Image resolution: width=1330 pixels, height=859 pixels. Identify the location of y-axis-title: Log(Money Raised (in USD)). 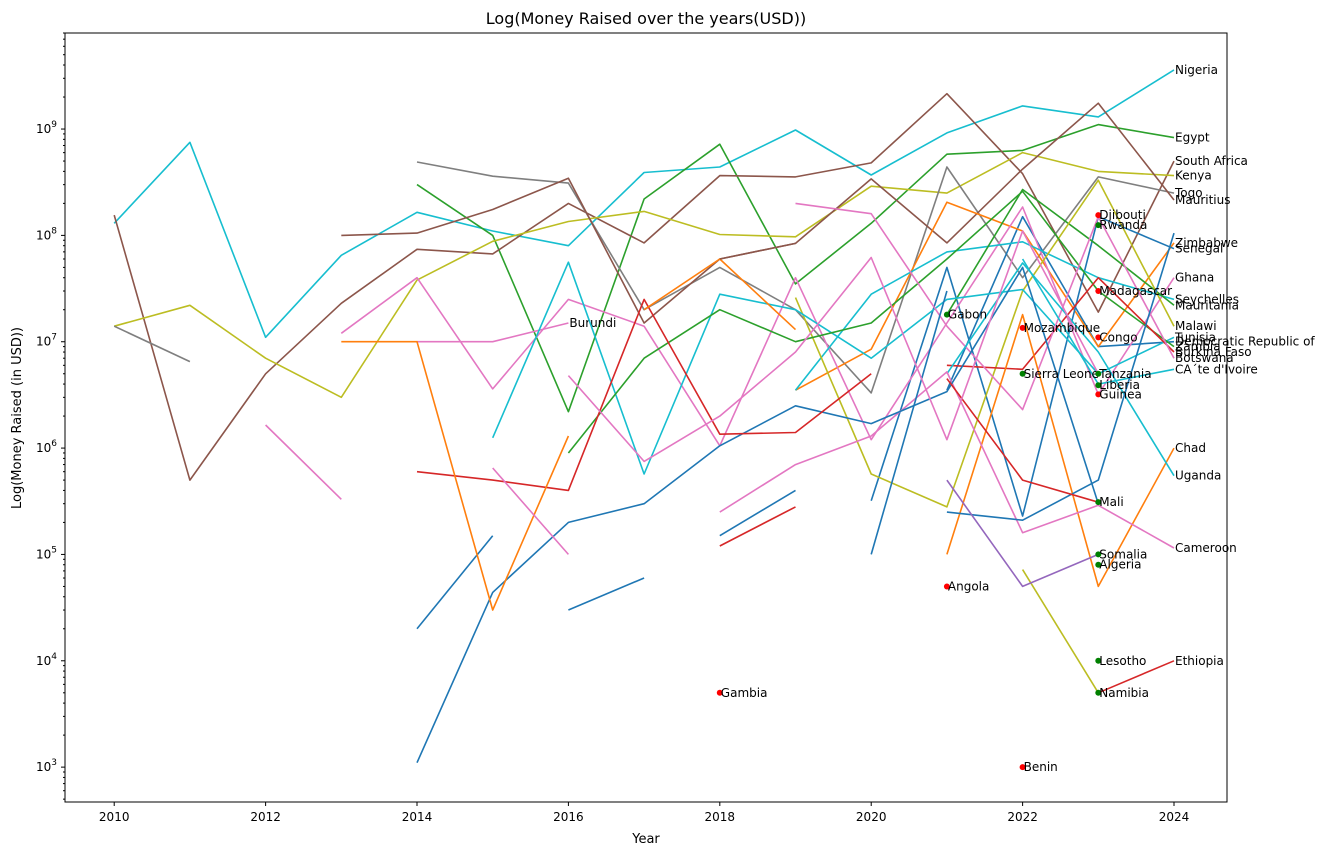
(17, 418).